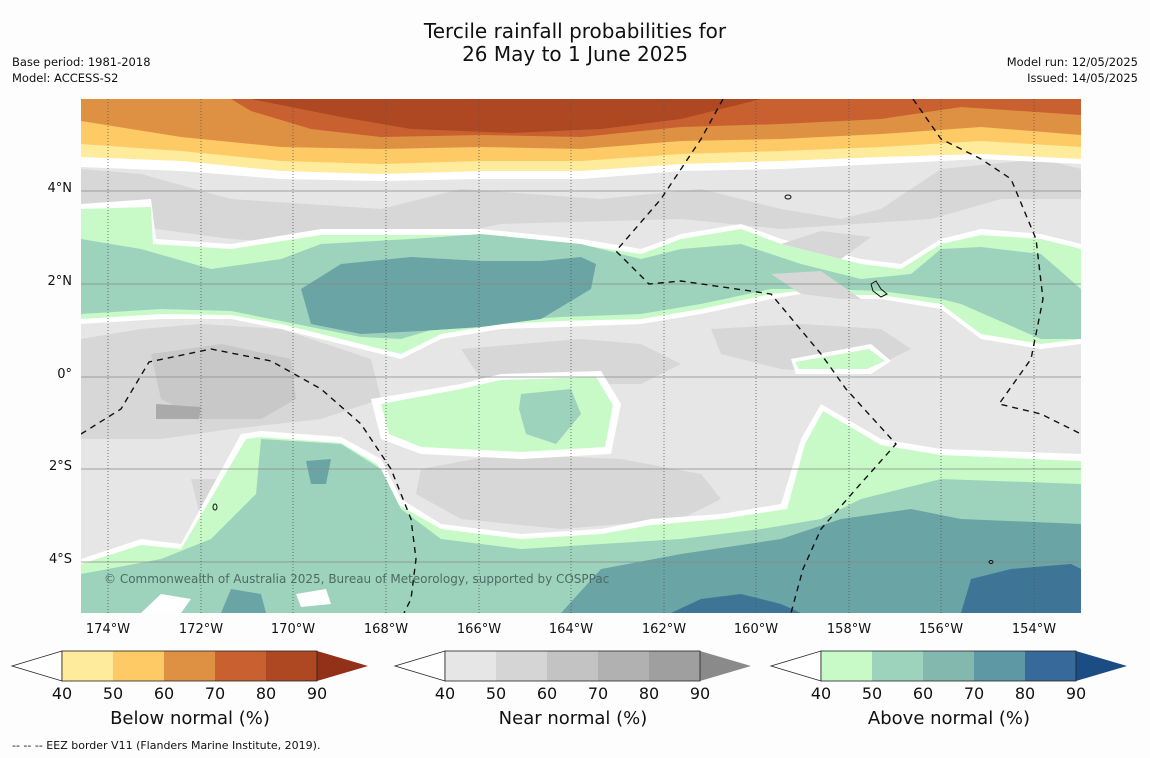 This screenshot has height=758, width=1150. I want to click on near-normal-50-north, so click(581, 204).